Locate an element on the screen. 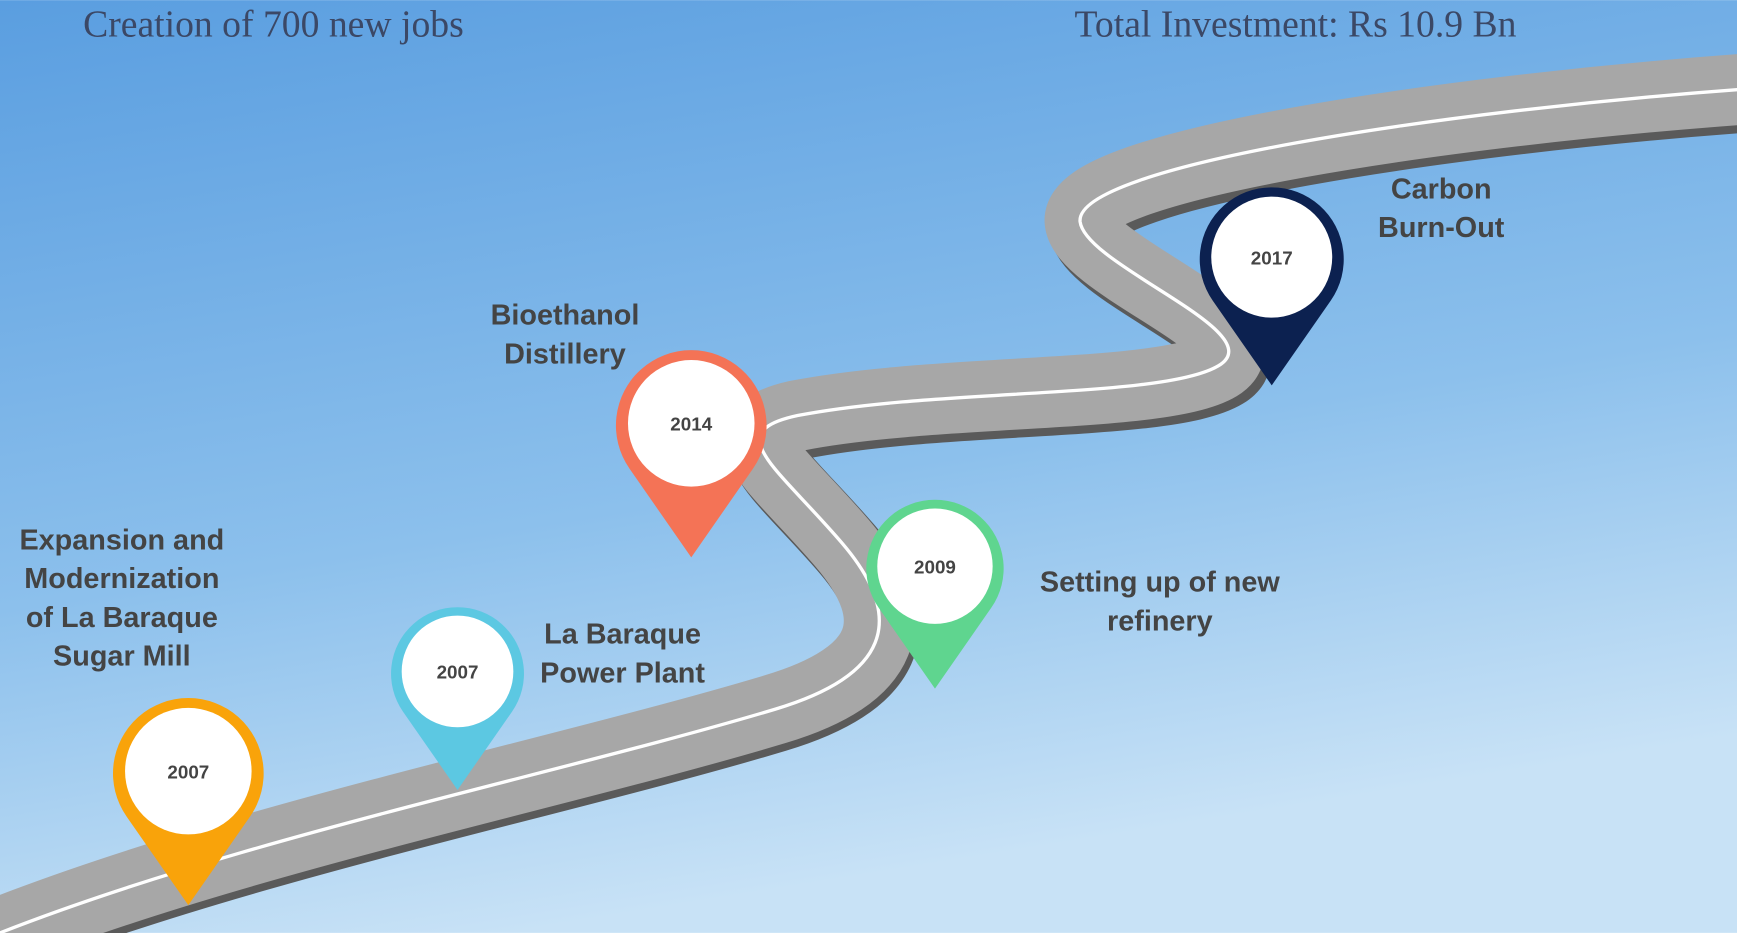  milestone-year: 2017 is located at coordinates (1272, 257).